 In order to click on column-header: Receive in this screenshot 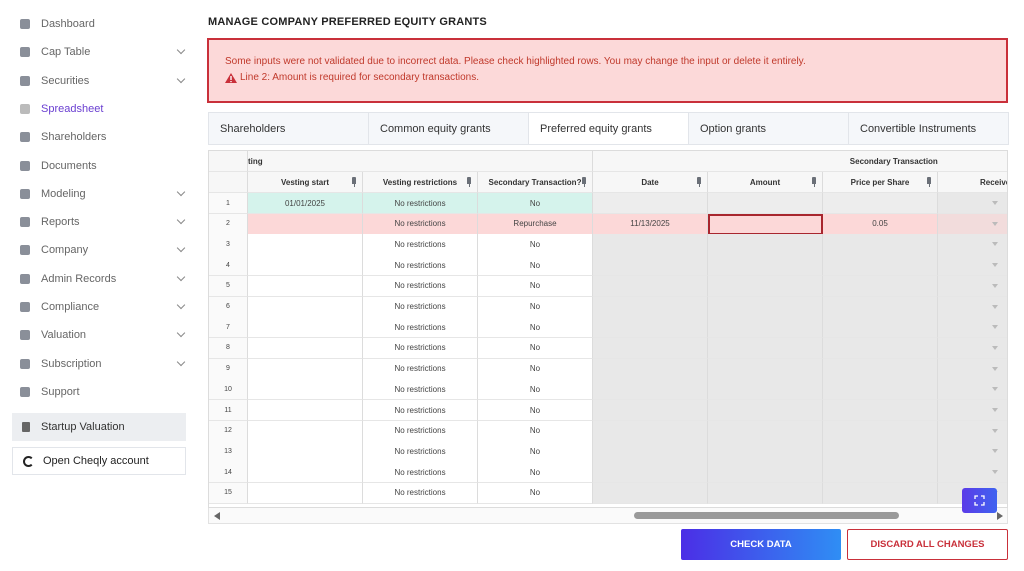, I will do `click(972, 182)`.